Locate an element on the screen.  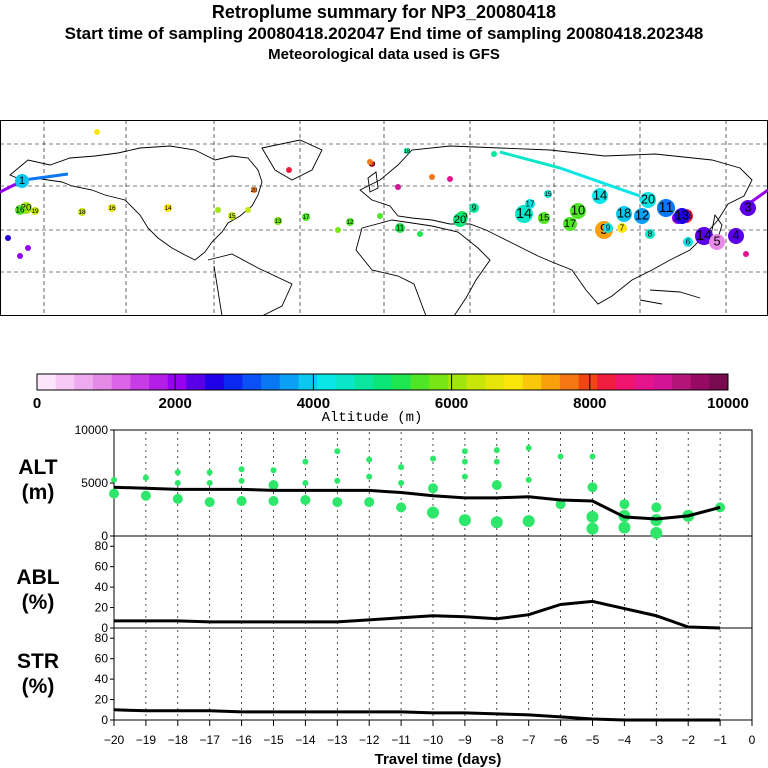
cluster-label: 13 is located at coordinates (278, 221).